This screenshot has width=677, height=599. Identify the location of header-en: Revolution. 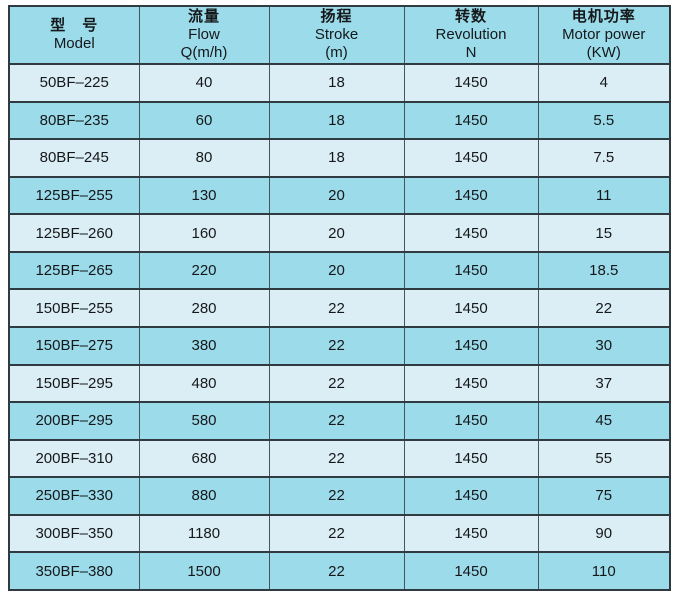
(471, 34).